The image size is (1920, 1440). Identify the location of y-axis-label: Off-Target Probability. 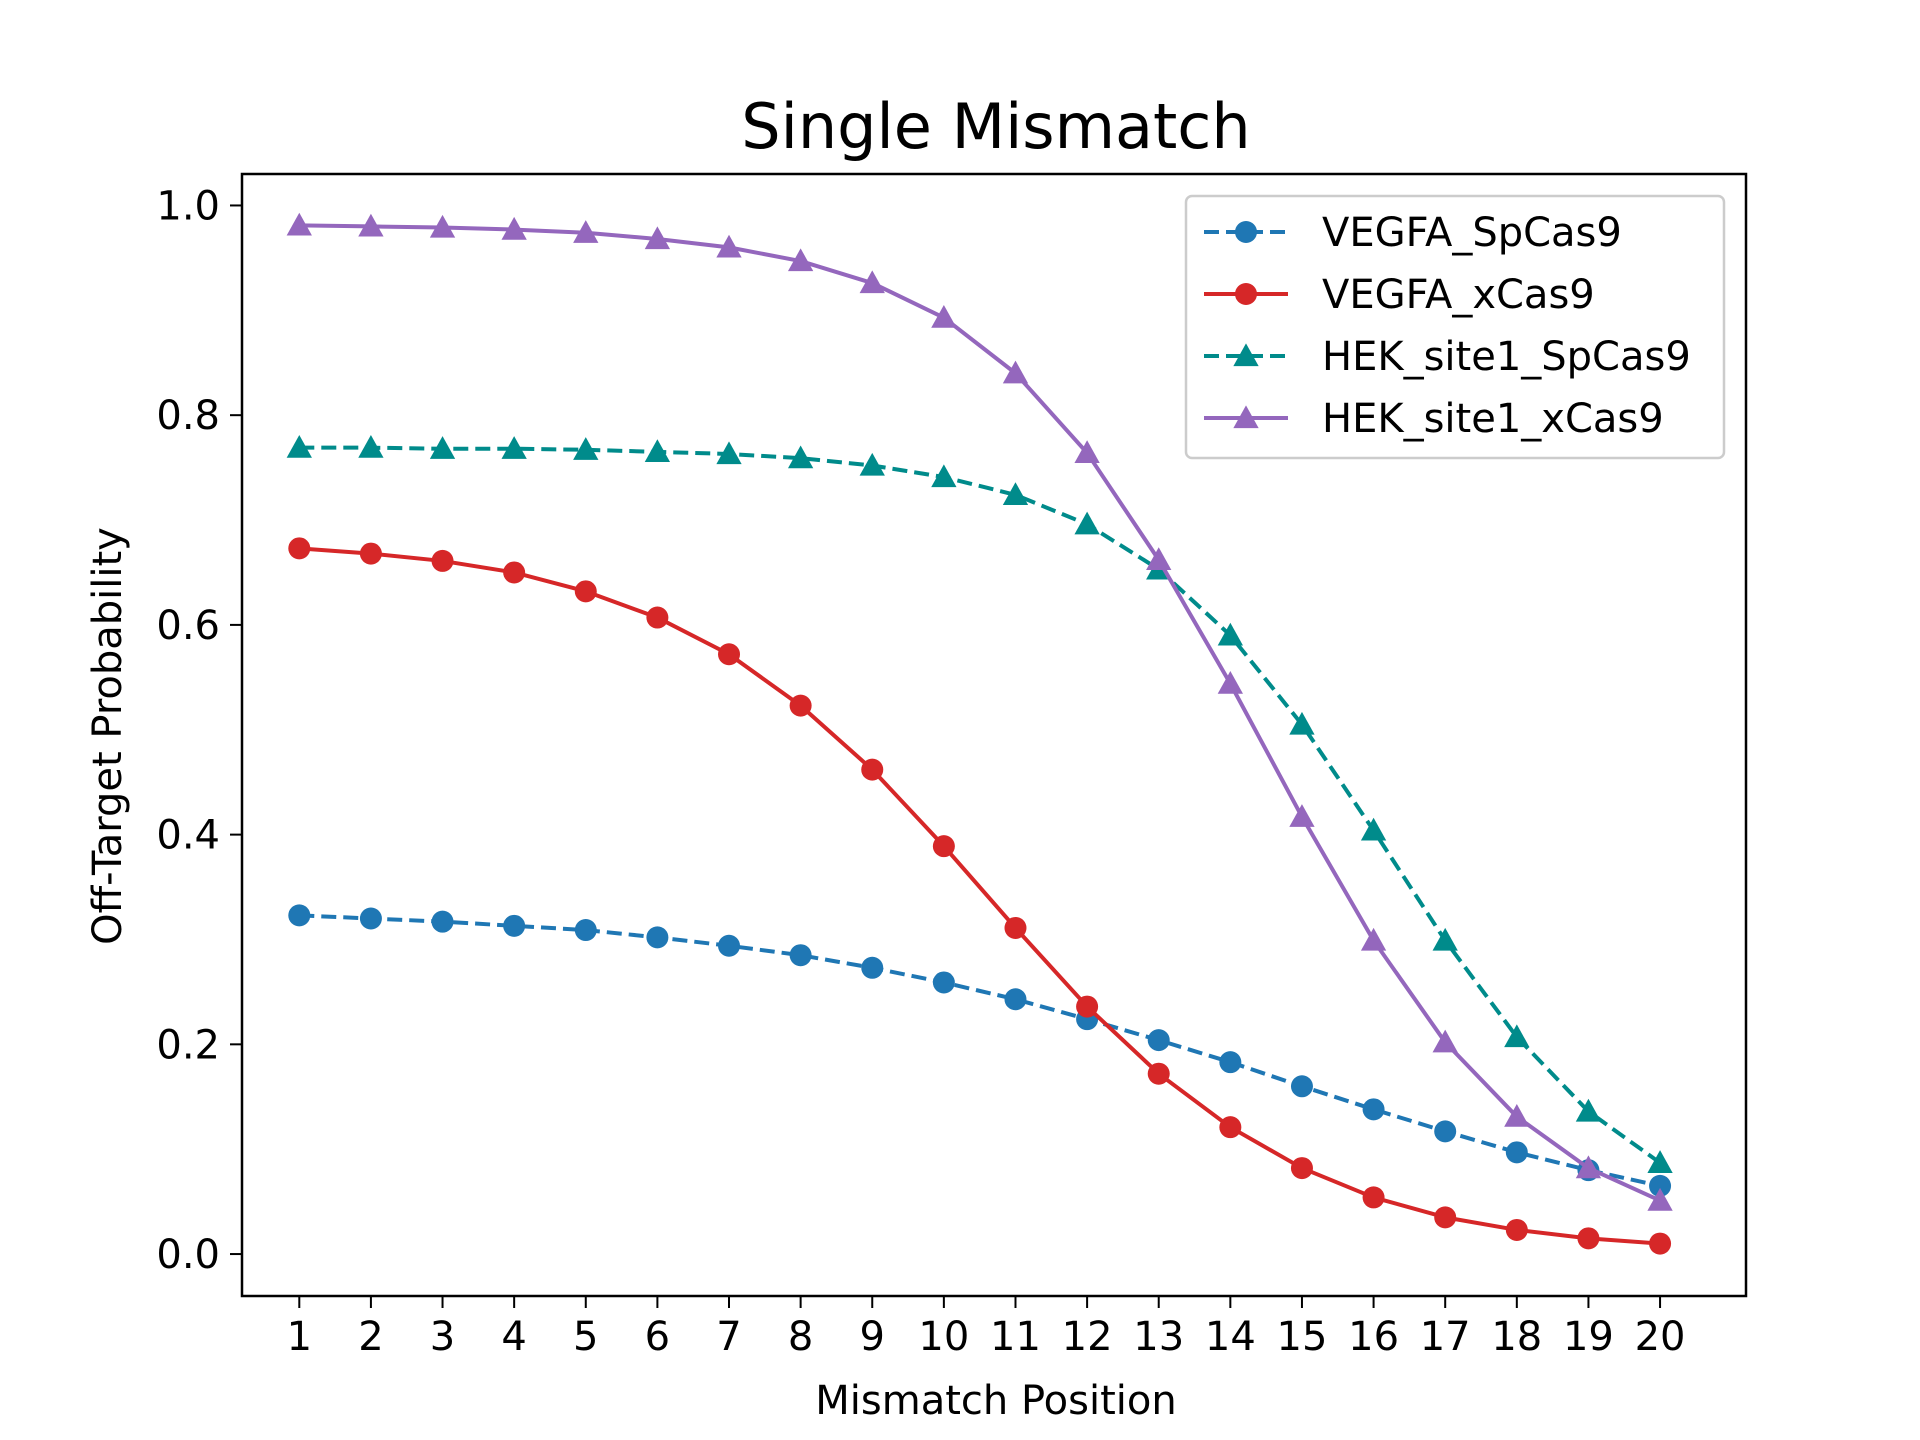
(108, 736).